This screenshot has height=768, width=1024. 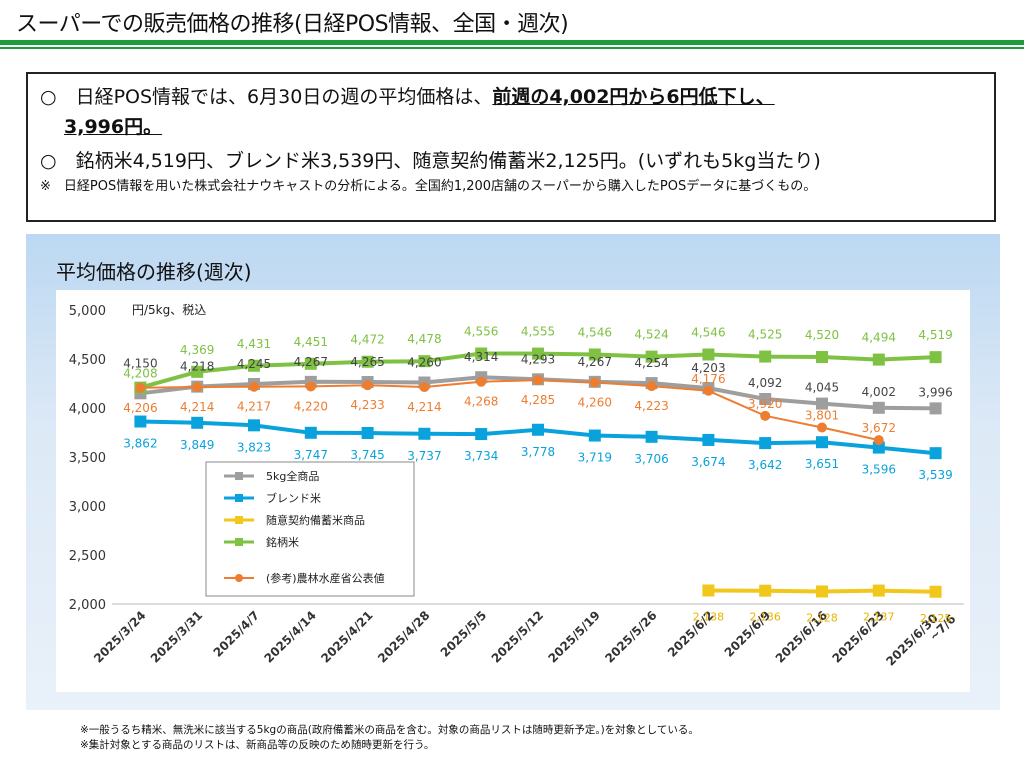 What do you see at coordinates (154, 272) in the screenshot?
I see `chart-title: 平均価格の推移(週次)` at bounding box center [154, 272].